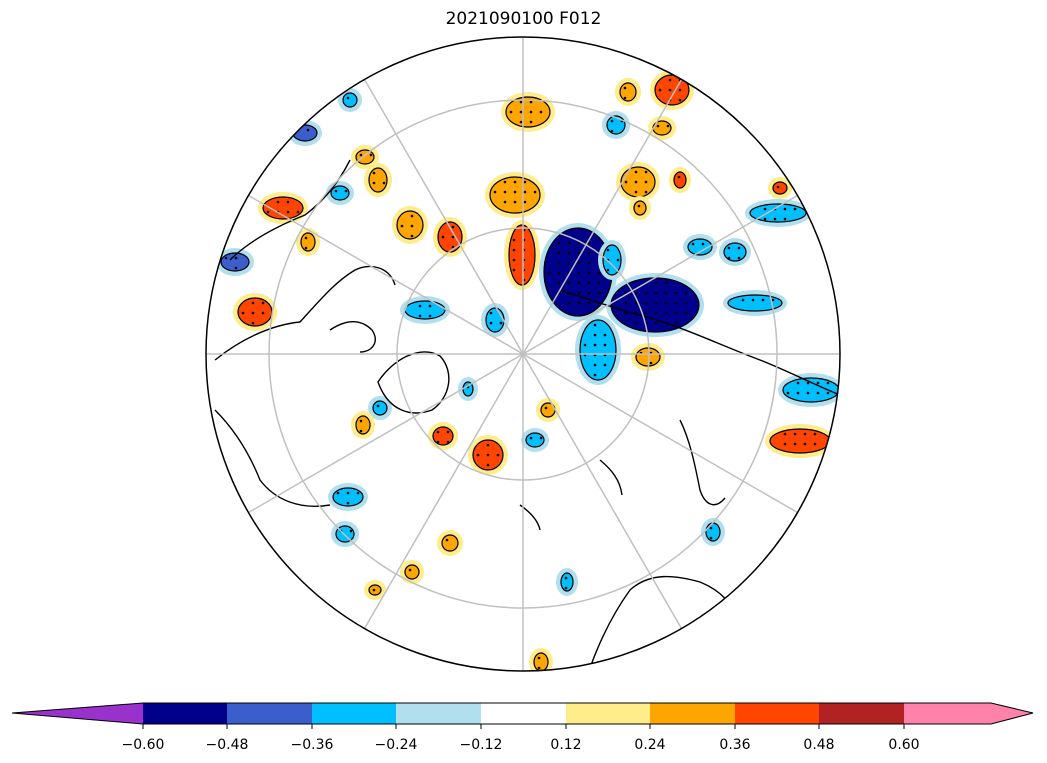 Image resolution: width=1047 pixels, height=763 pixels. I want to click on scandinavia-coast, so click(665, 622).